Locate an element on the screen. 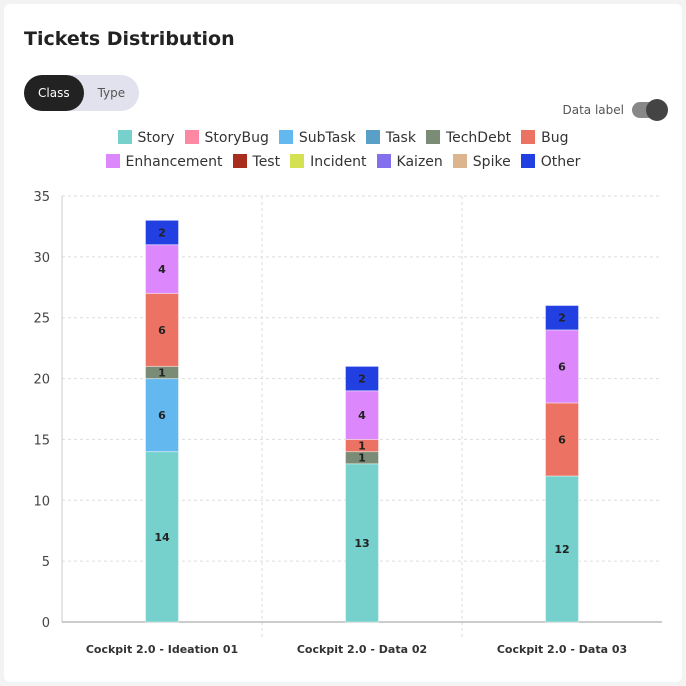 The height and width of the screenshot is (686, 686). y-tick-label: 25 is located at coordinates (41, 319).